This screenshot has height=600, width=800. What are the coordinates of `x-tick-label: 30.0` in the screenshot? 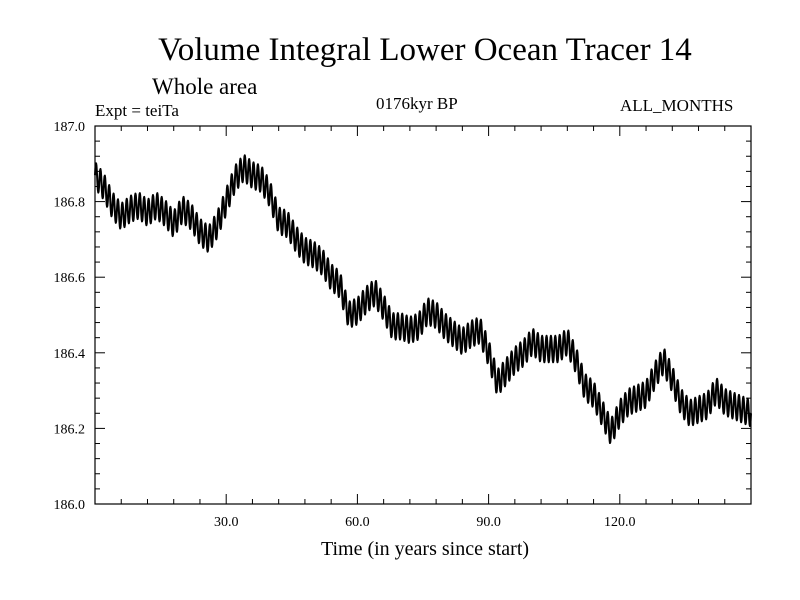 It's located at (226, 522).